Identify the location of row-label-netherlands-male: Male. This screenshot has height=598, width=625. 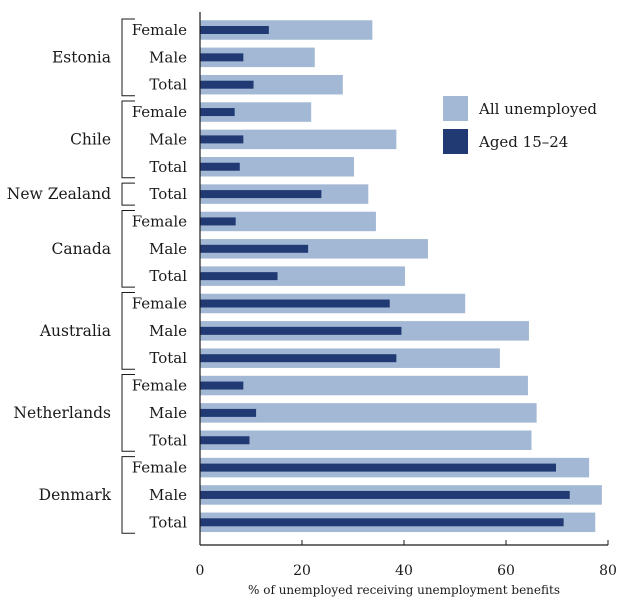
(168, 413).